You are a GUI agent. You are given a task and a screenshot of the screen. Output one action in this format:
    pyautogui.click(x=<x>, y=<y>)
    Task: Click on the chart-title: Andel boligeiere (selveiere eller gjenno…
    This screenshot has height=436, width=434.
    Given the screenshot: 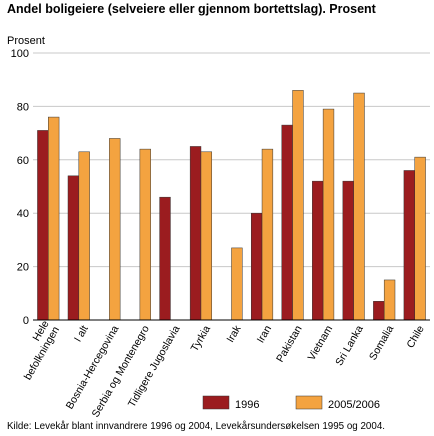 What is the action you would take?
    pyautogui.click(x=191, y=9)
    